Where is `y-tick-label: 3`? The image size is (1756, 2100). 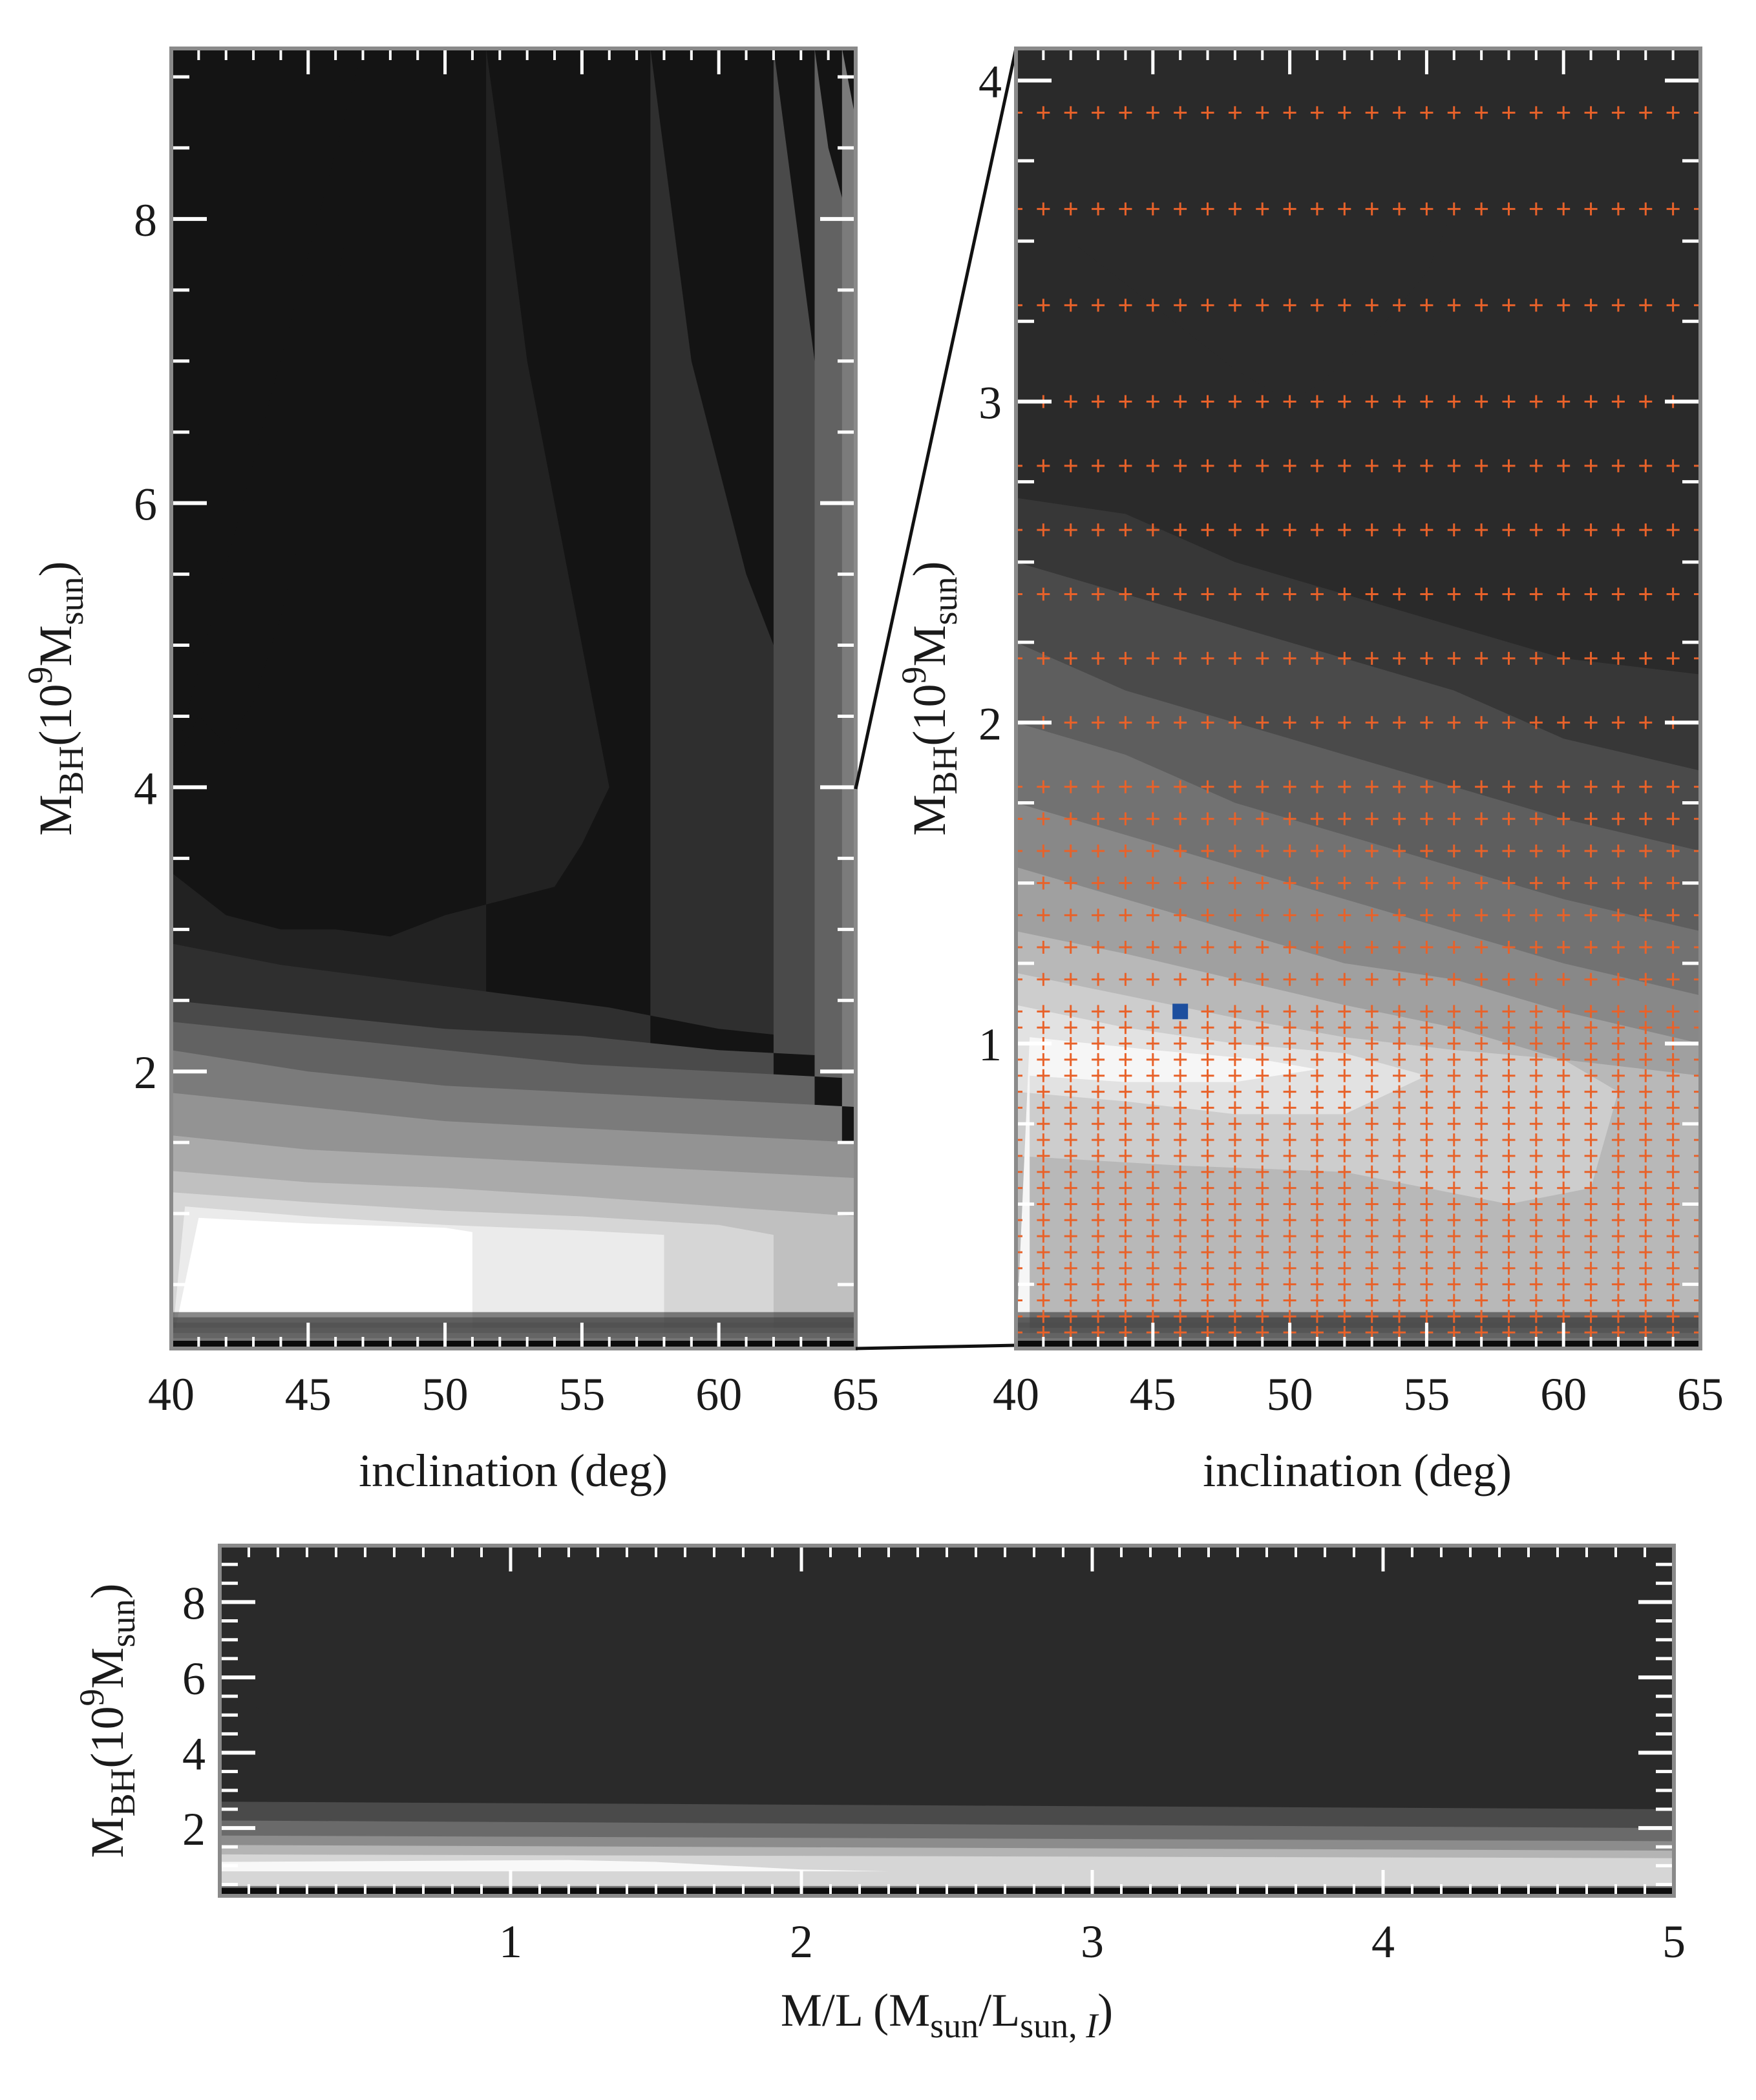 y-tick-label: 3 is located at coordinates (990, 403).